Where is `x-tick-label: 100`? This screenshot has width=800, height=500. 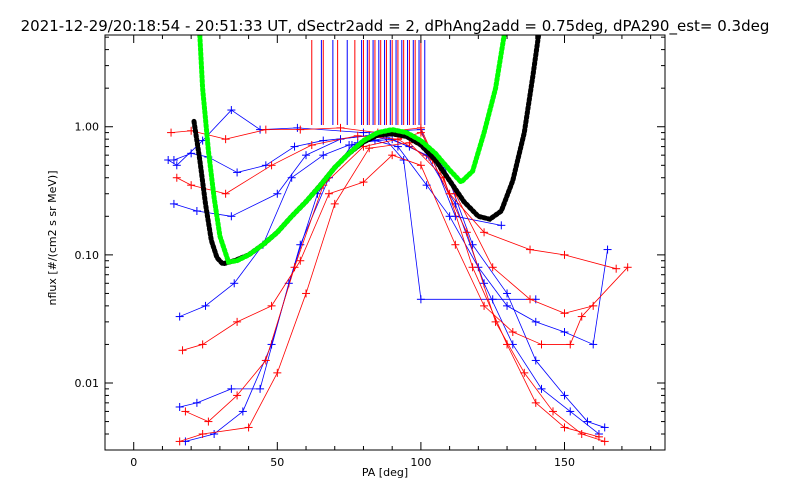
x-tick-label: 100 is located at coordinates (420, 462).